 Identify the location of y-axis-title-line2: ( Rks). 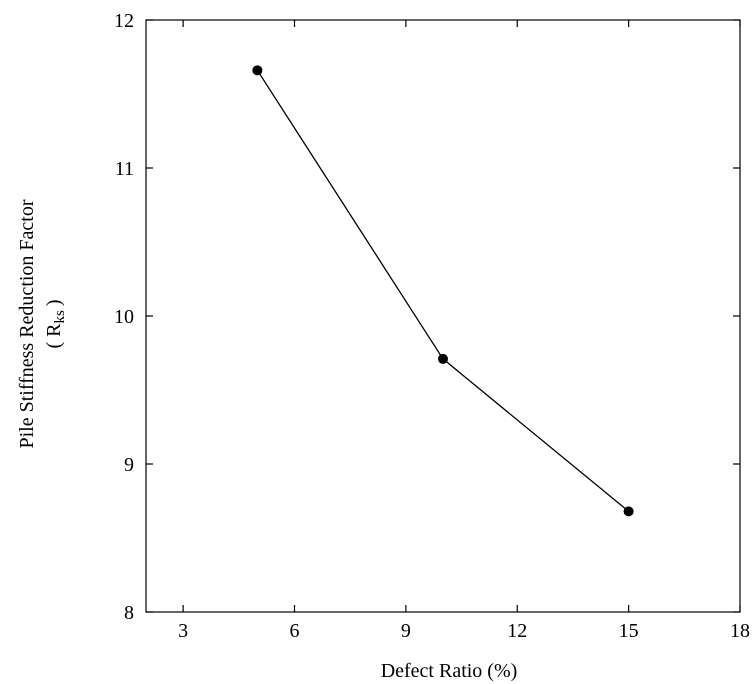
(55, 323).